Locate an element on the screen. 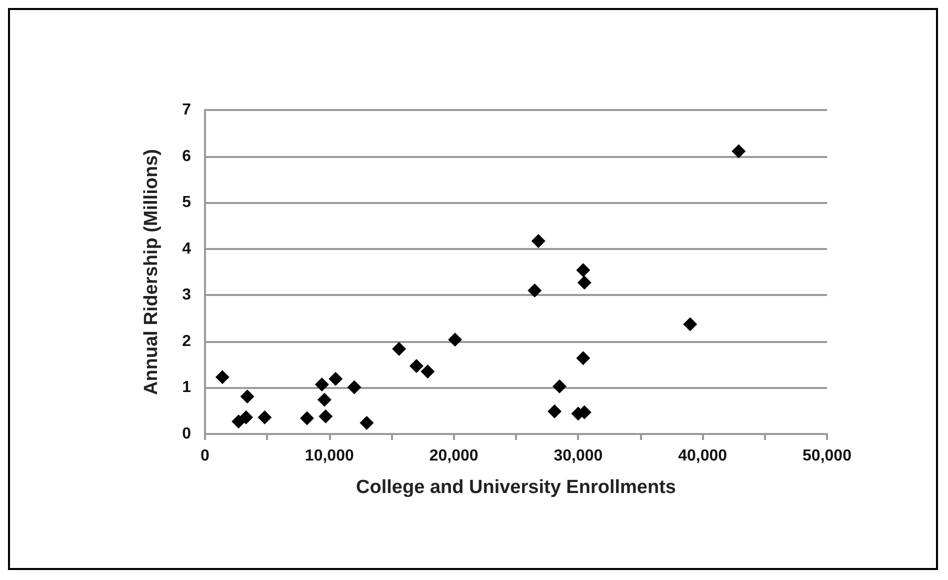  y-axis-title: Annual Ridership (Millions) is located at coordinates (151, 272).